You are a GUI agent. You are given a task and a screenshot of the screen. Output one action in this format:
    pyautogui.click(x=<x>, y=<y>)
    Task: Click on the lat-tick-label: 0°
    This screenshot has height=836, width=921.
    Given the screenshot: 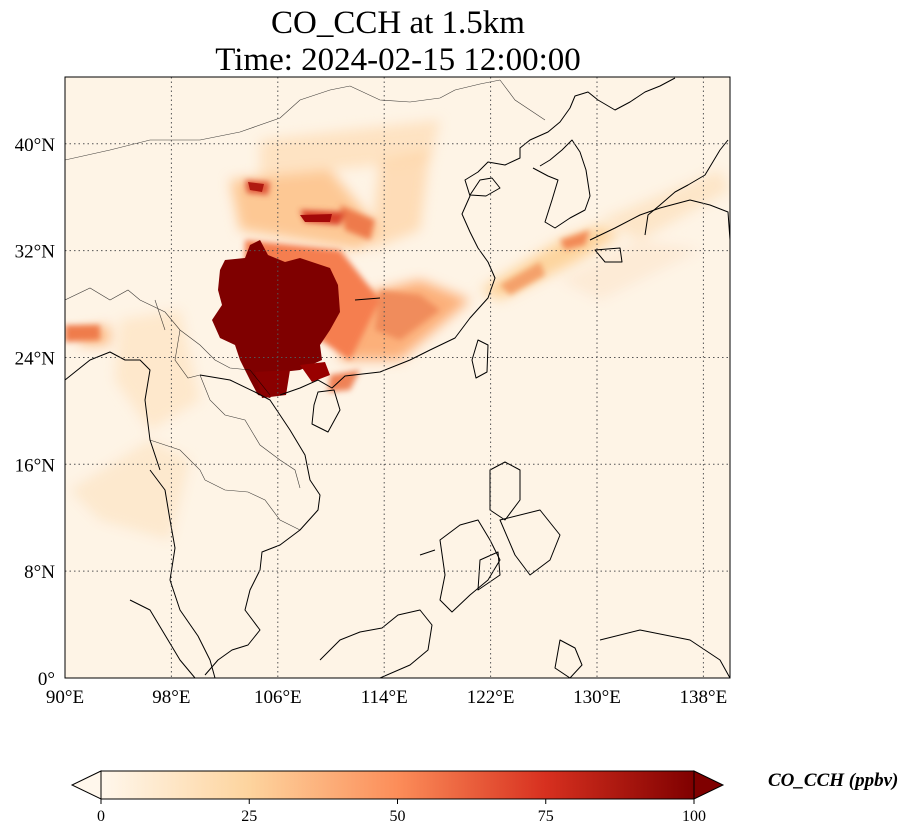 What is the action you would take?
    pyautogui.click(x=46, y=679)
    